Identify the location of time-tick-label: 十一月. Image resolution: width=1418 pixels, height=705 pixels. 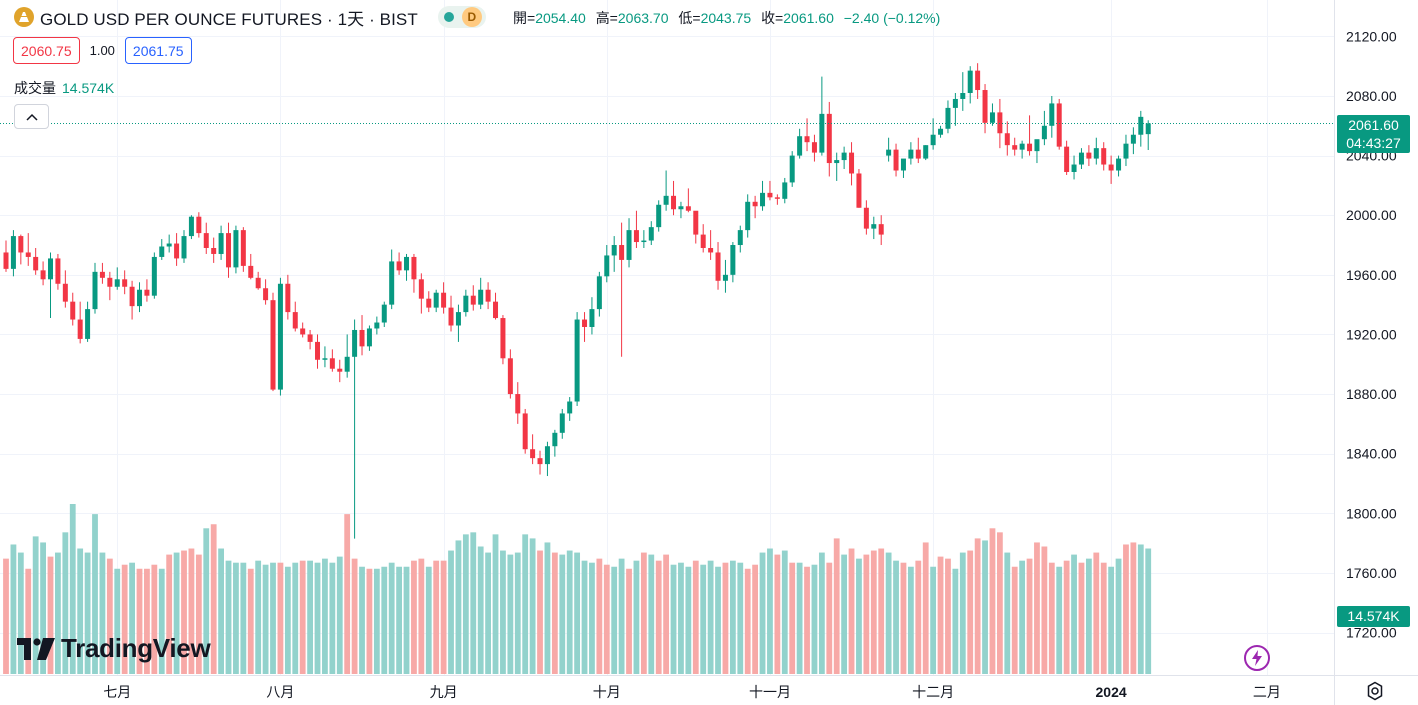
(770, 692).